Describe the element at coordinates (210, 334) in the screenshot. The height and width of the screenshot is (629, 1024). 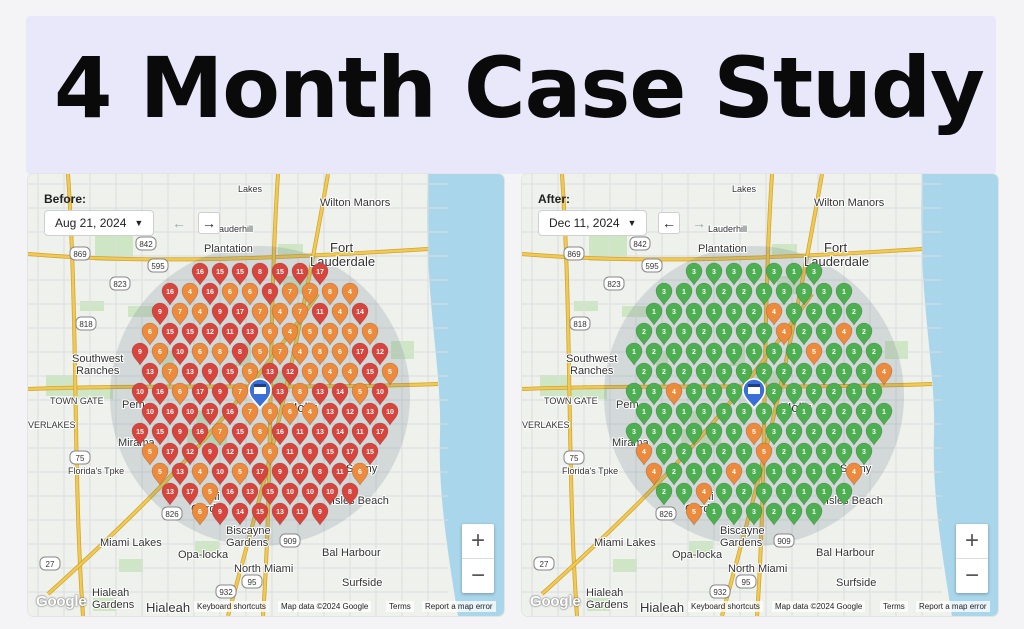
I see `rank-pin: 12` at that location.